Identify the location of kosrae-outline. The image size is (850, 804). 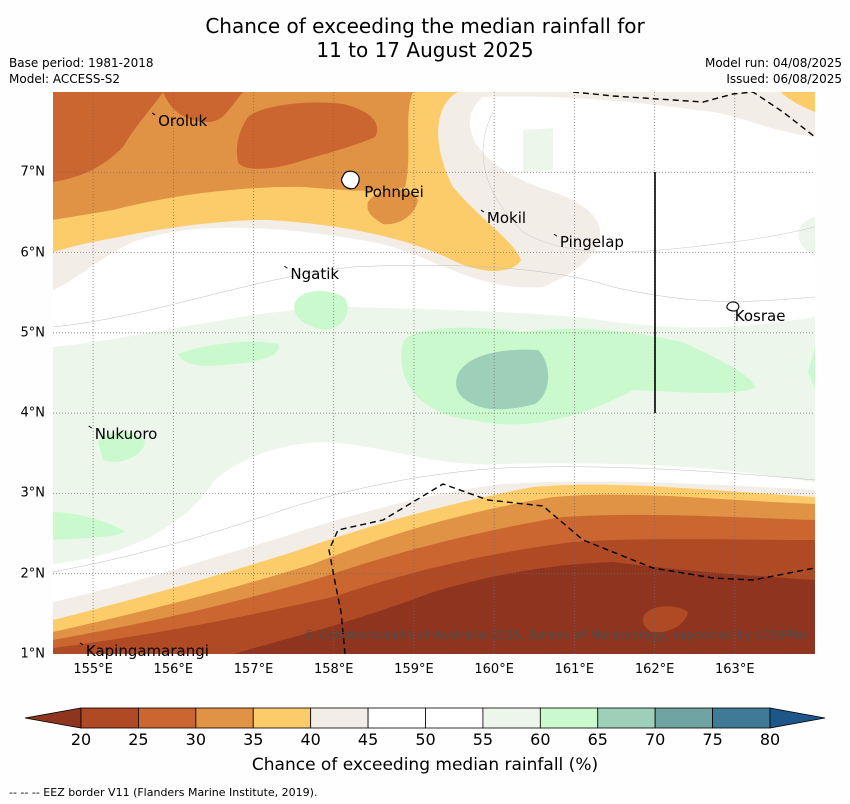
(733, 306).